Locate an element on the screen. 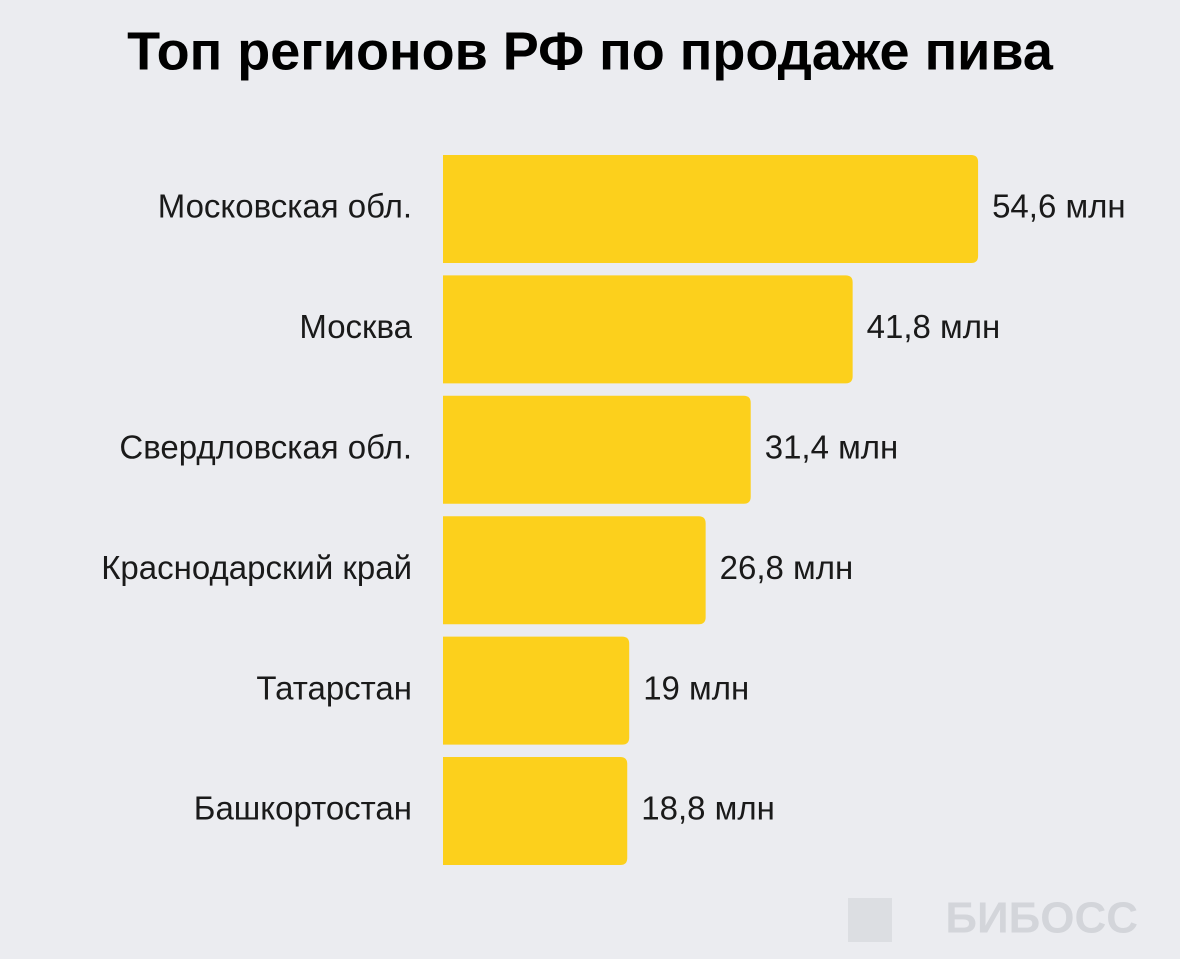 Image resolution: width=1180 pixels, height=959 pixels. chart-title: Топ регионов РФ по продаже пива is located at coordinates (590, 51).